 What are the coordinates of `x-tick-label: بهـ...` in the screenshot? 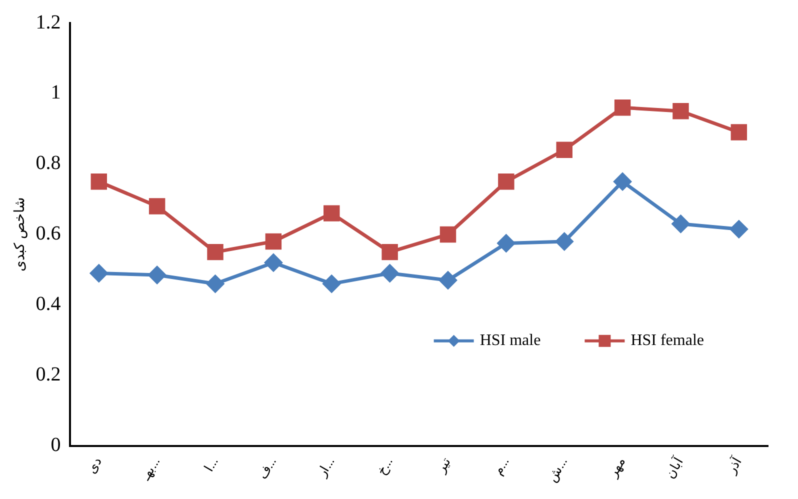 It's located at (150, 469).